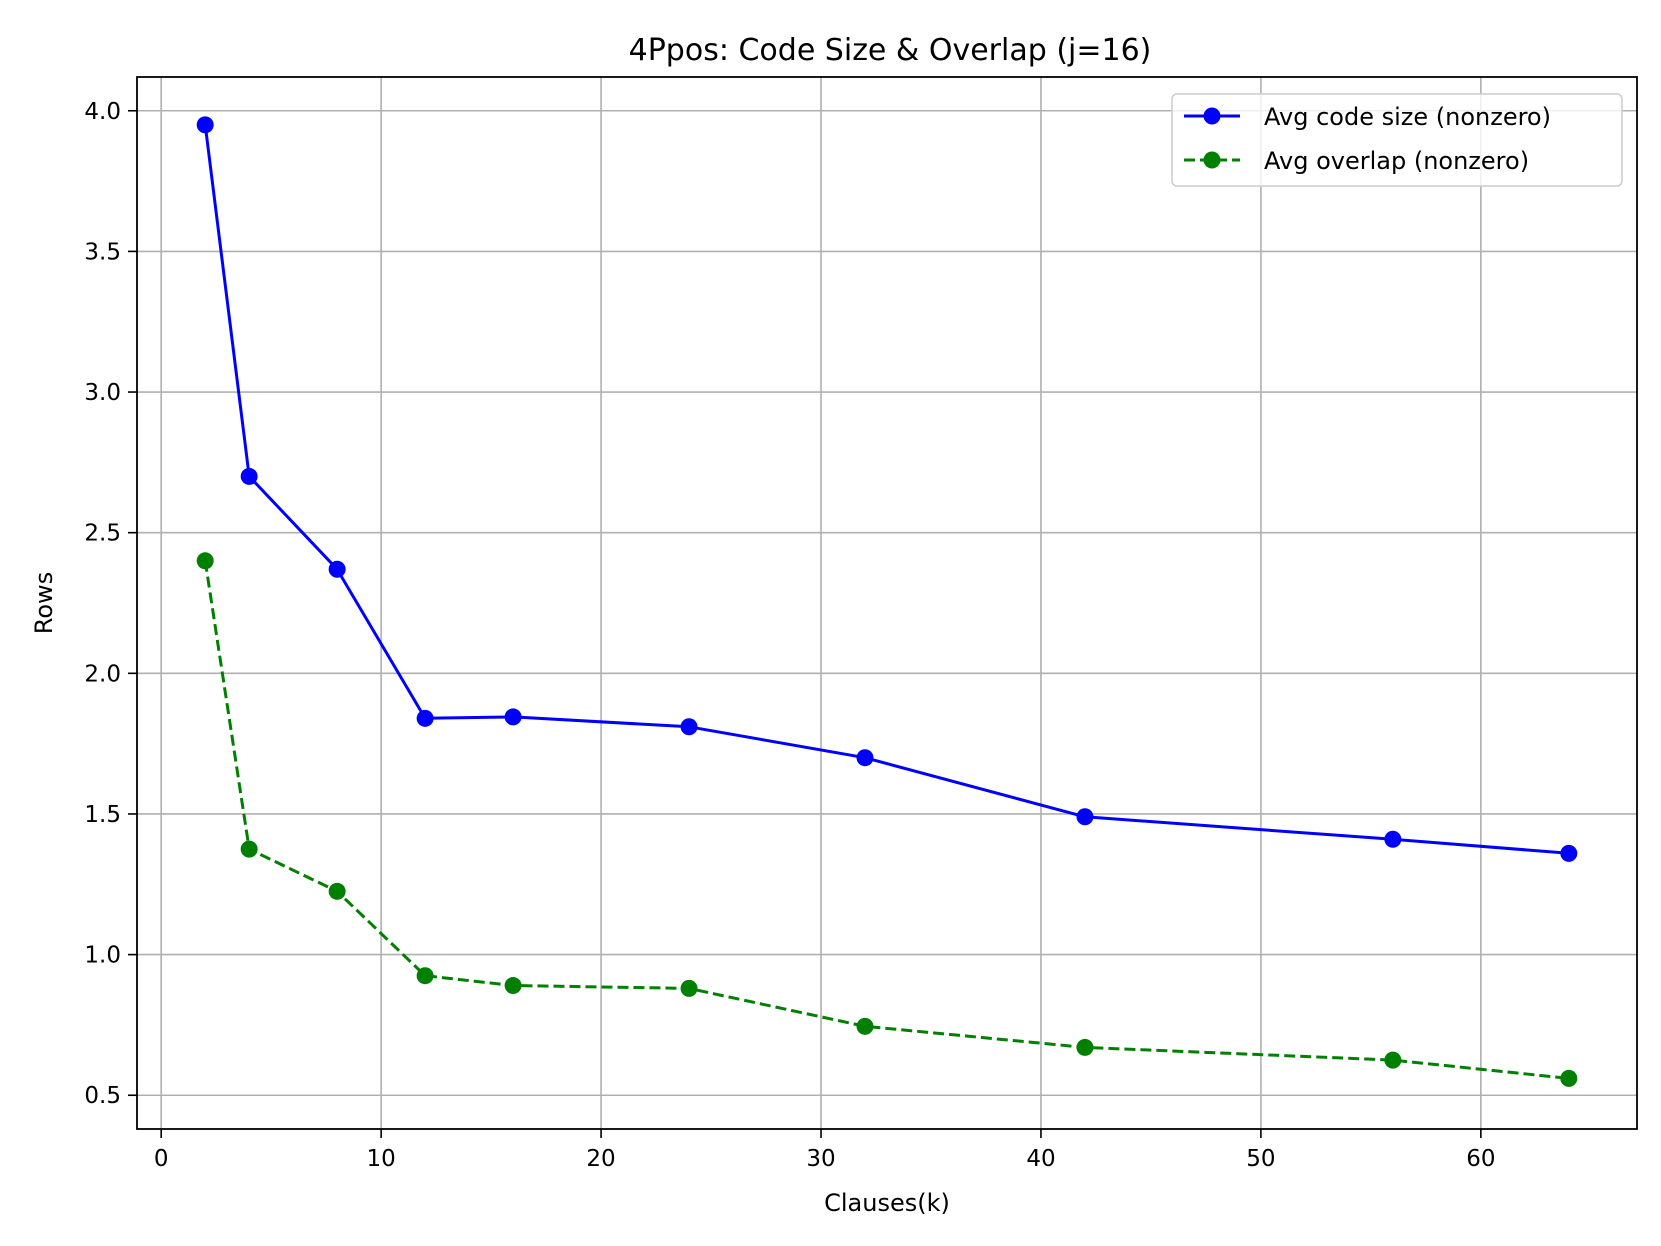  What do you see at coordinates (102, 815) in the screenshot?
I see `y-tick-label: 1.5` at bounding box center [102, 815].